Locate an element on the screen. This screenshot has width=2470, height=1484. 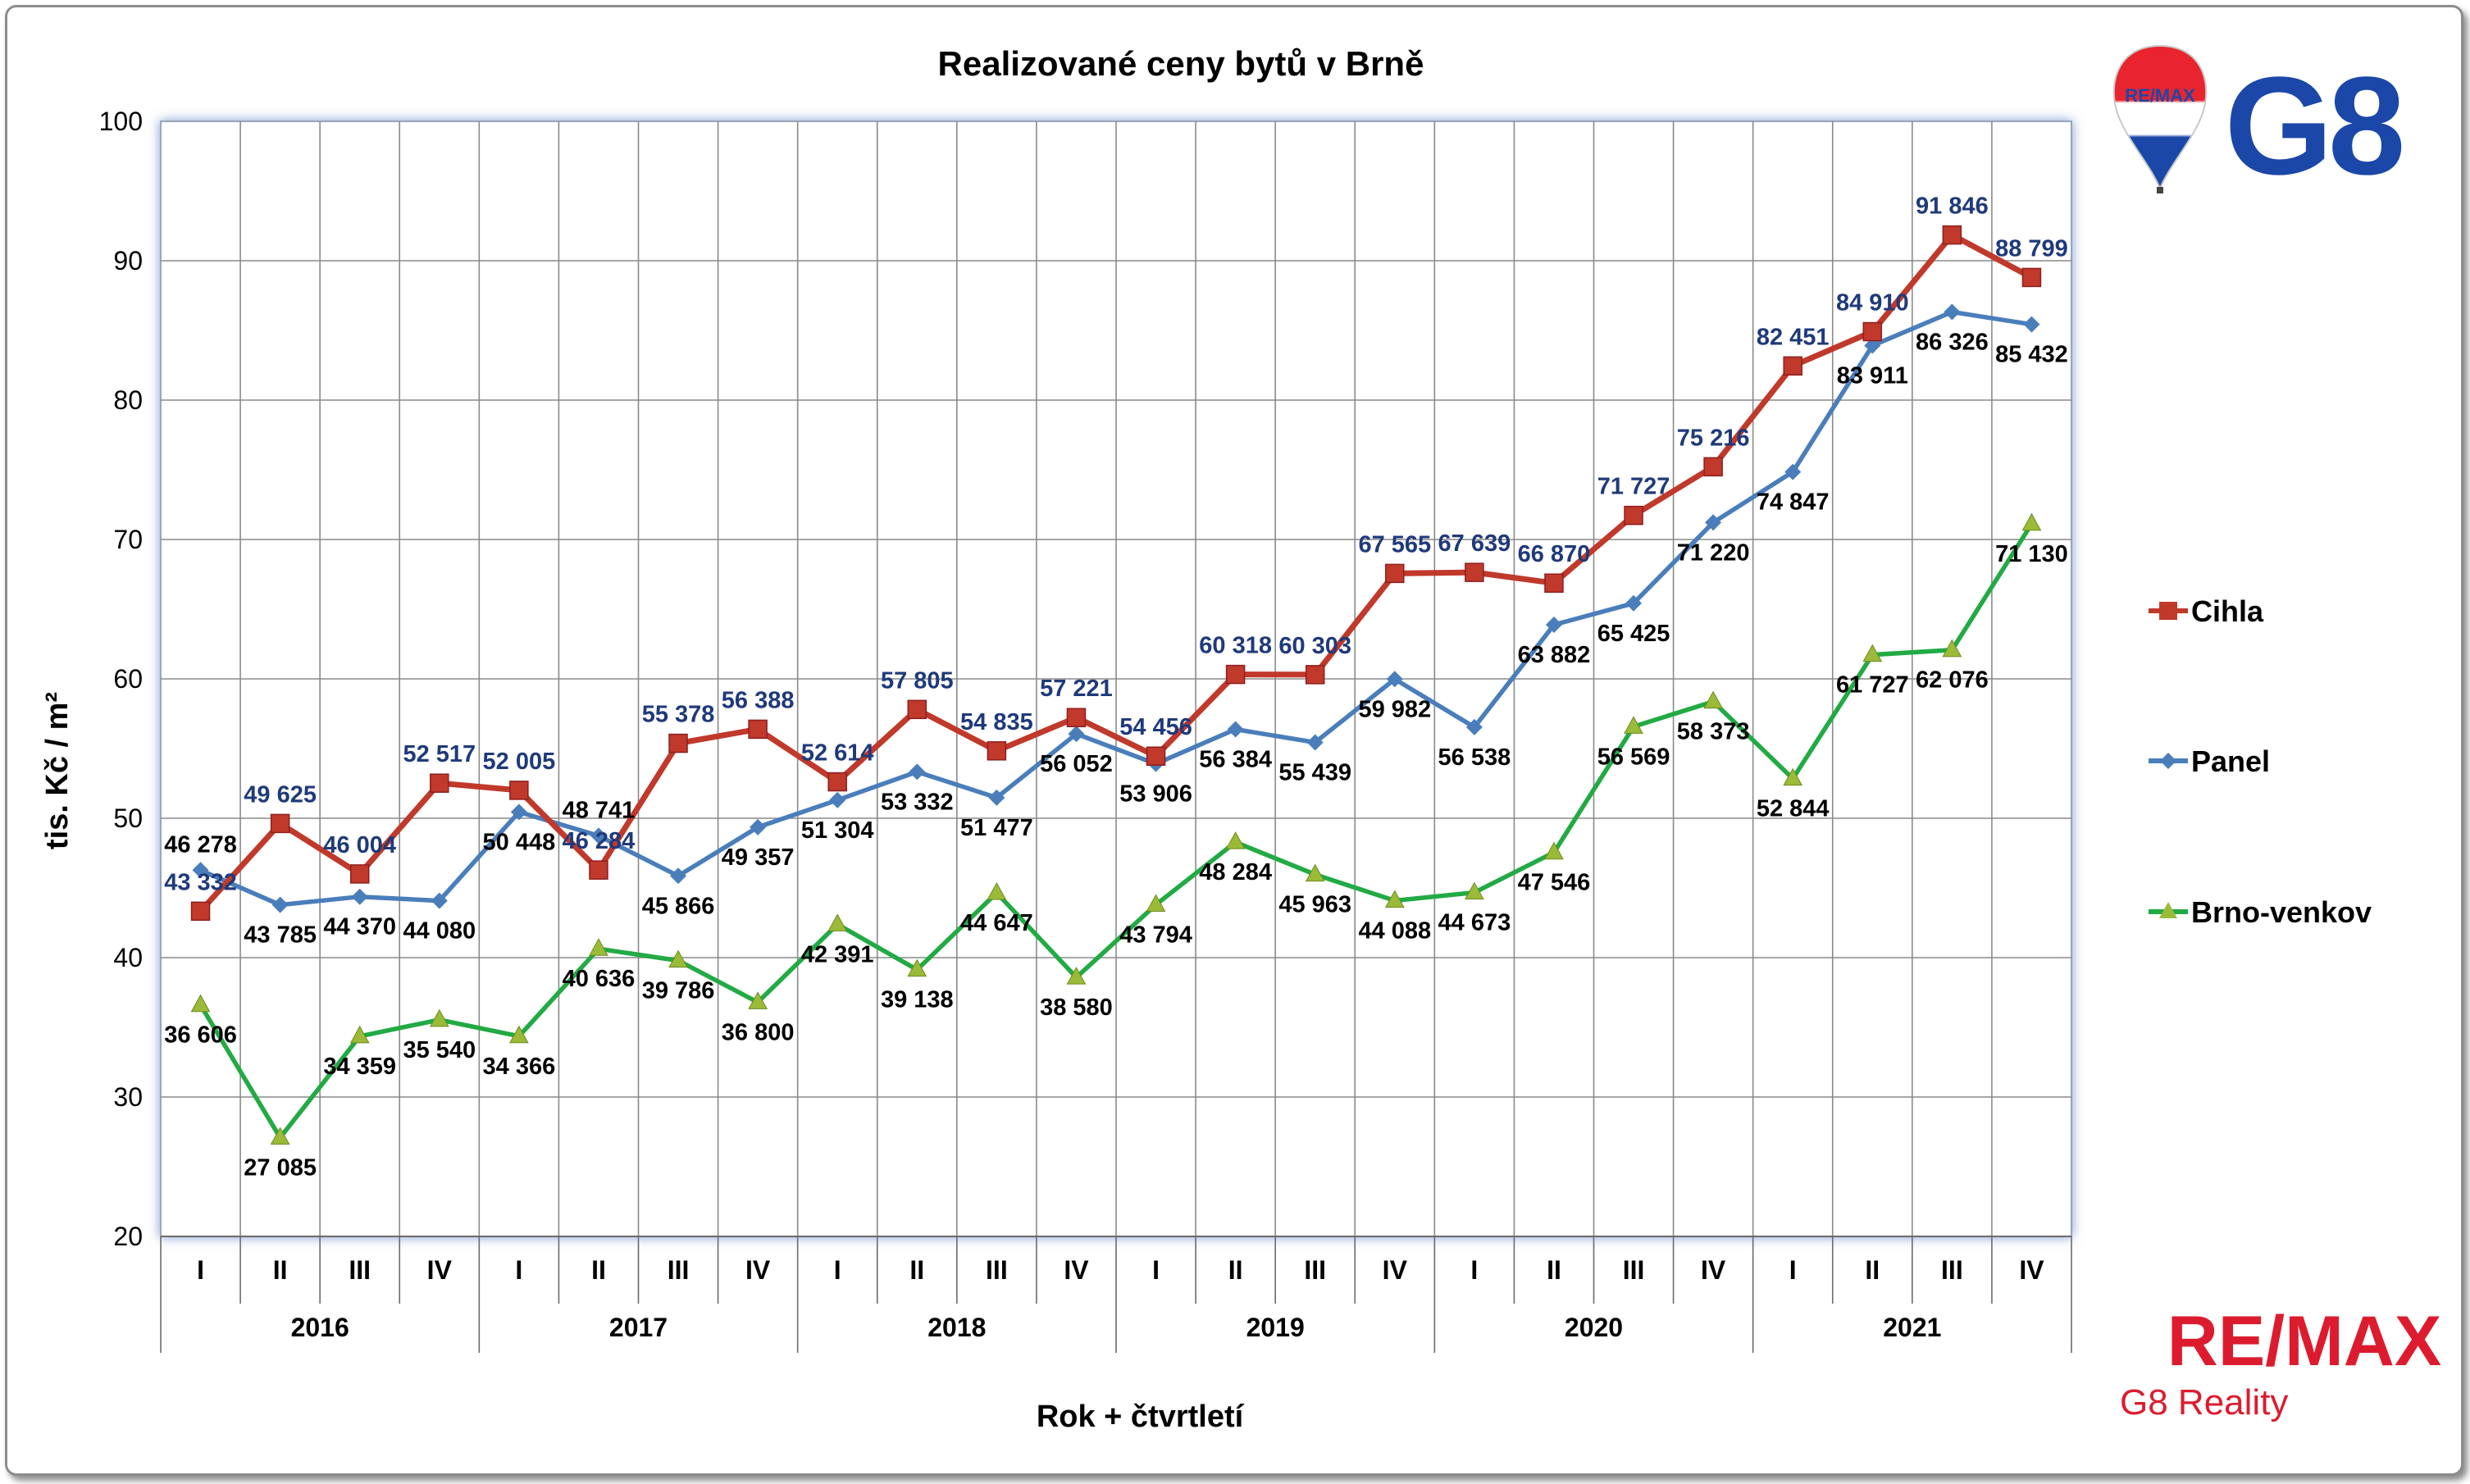
data-label-panel: 50 448 is located at coordinates (520, 842).